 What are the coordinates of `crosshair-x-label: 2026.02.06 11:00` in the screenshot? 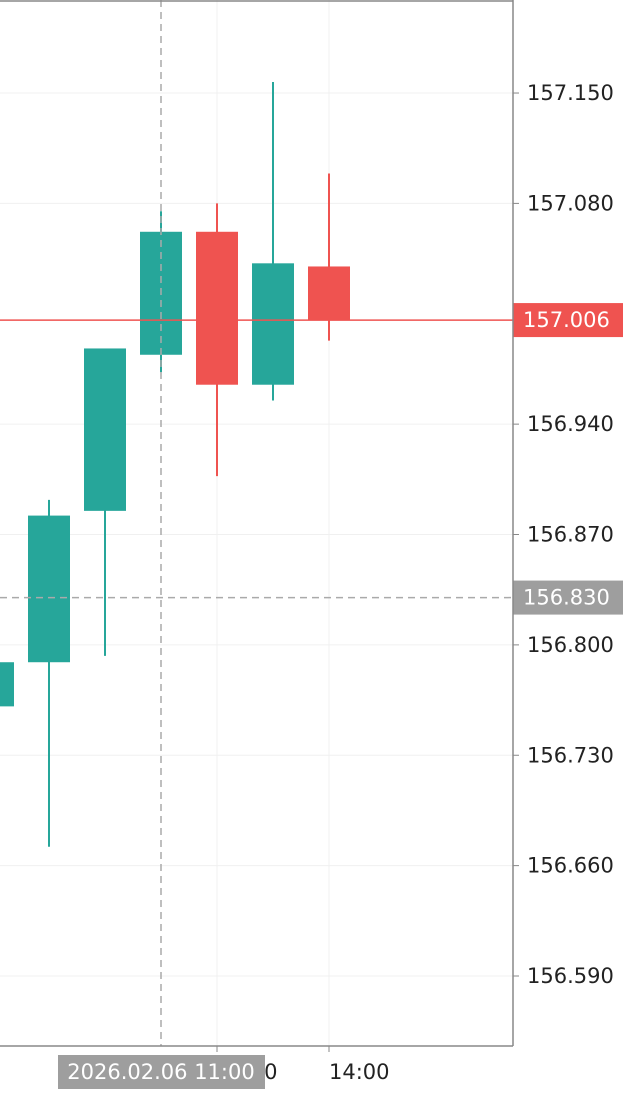 It's located at (160, 1072).